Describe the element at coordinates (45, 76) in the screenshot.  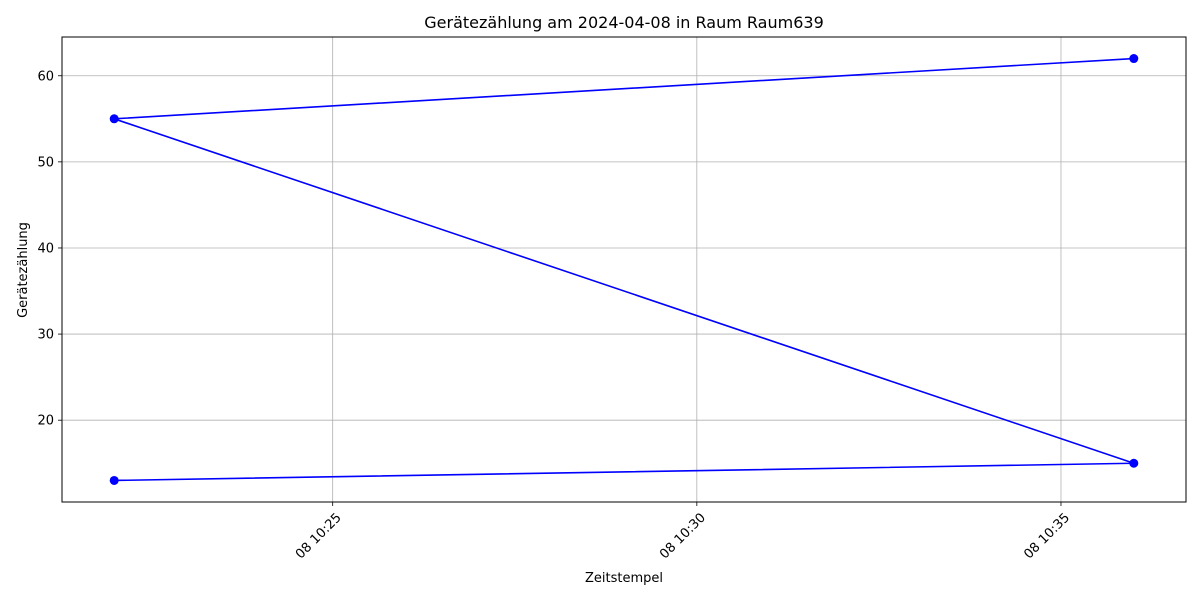
I see `y-tick-label: 60` at that location.